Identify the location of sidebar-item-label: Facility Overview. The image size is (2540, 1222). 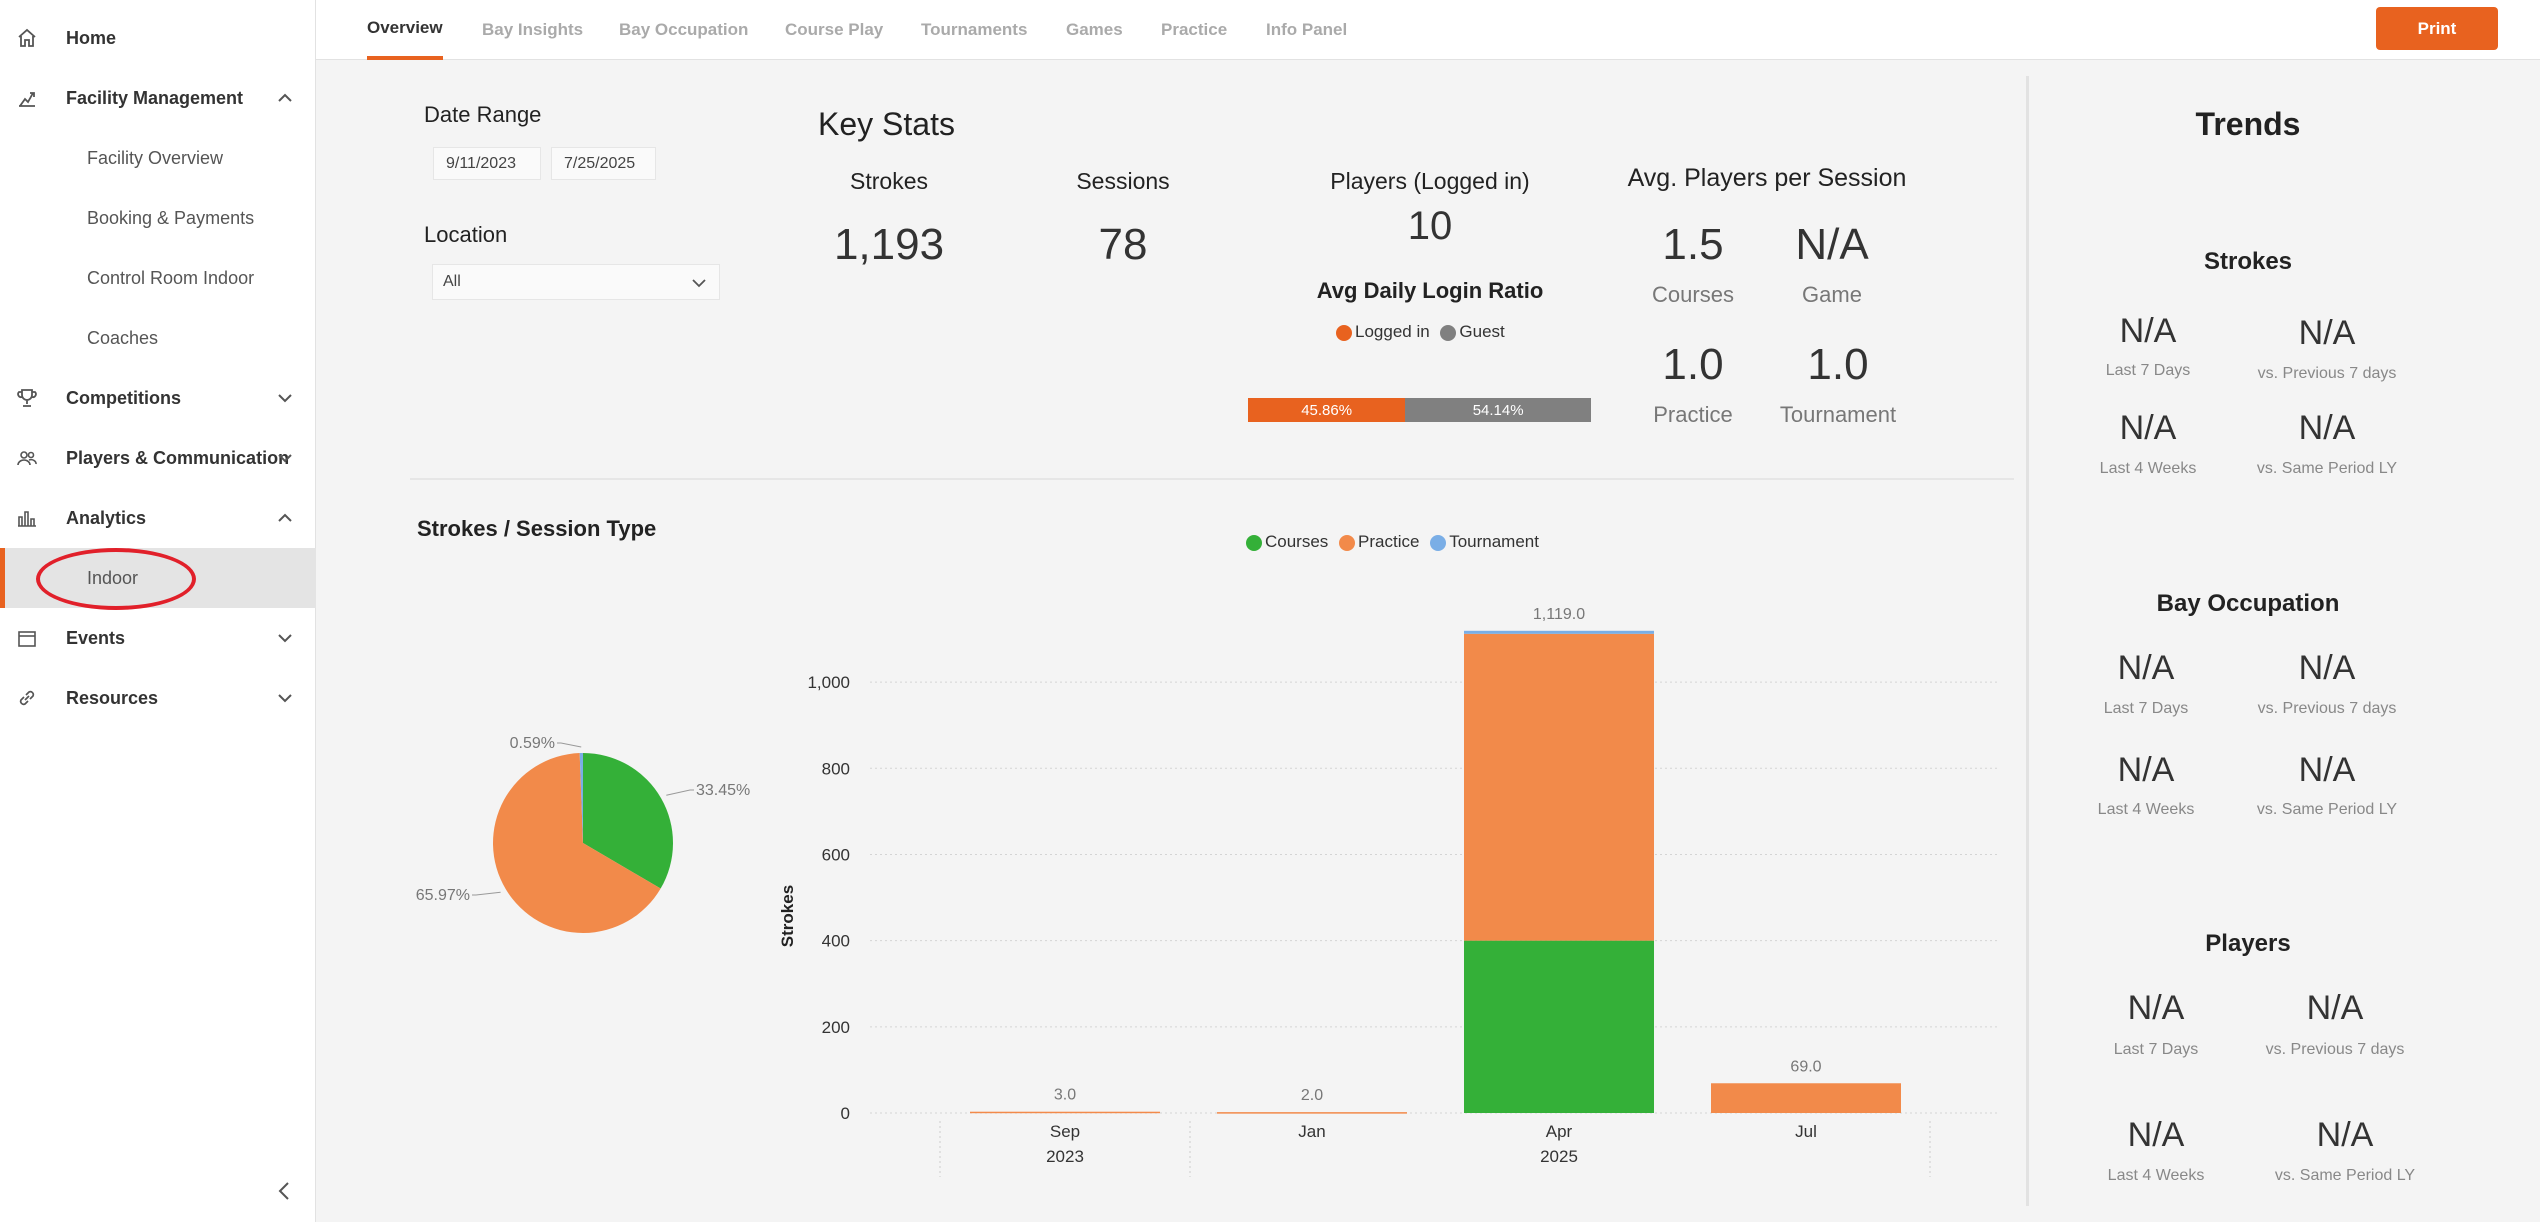
(155, 157).